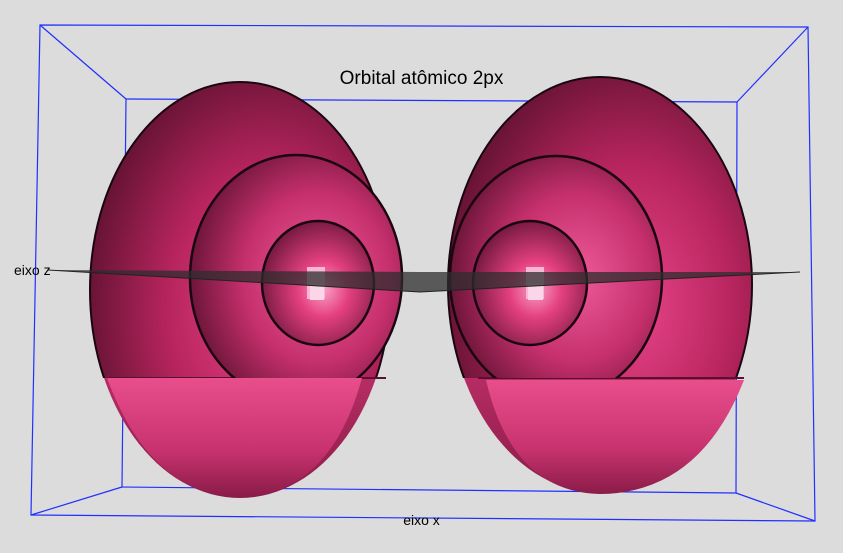  Describe the element at coordinates (32, 270) in the screenshot. I see `z-axis-label: eixo z` at that location.